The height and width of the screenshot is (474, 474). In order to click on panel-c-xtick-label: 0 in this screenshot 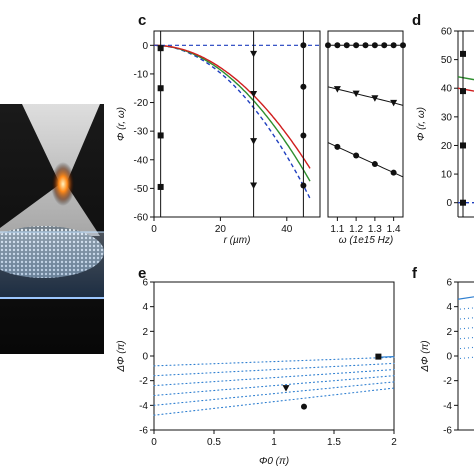, I will do `click(154, 229)`.